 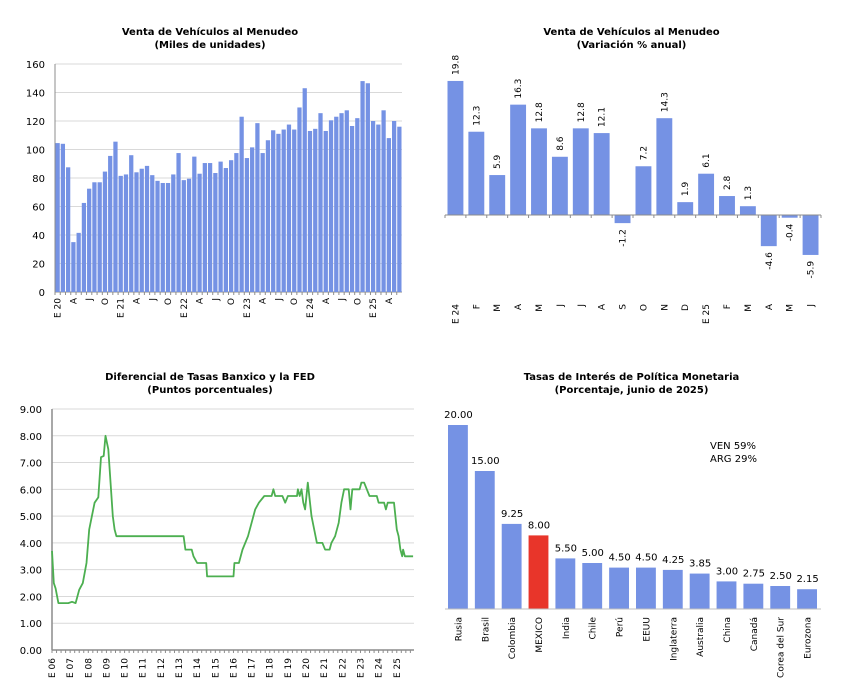 What do you see at coordinates (567, 628) in the screenshot?
I see `x-tick-label: India` at bounding box center [567, 628].